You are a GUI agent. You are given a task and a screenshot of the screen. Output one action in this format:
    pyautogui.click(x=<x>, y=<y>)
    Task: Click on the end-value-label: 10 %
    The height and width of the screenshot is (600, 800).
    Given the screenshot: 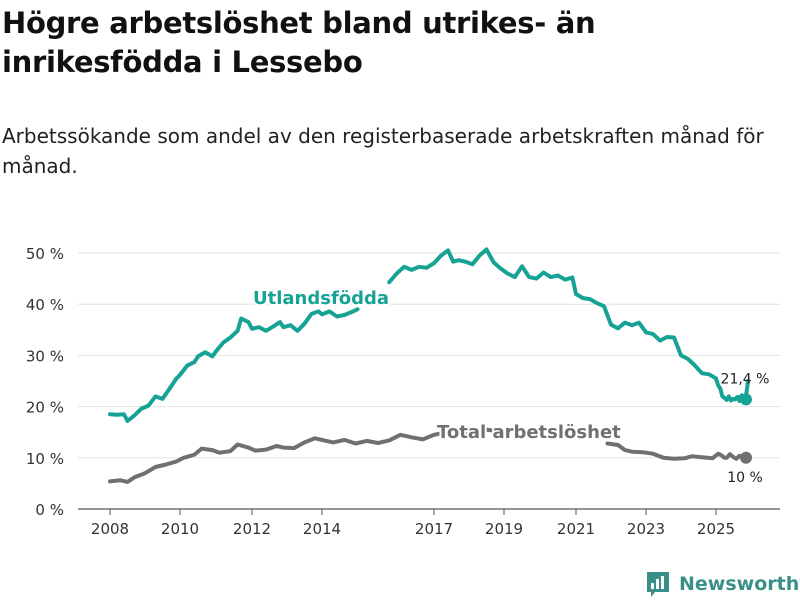 What is the action you would take?
    pyautogui.click(x=745, y=478)
    